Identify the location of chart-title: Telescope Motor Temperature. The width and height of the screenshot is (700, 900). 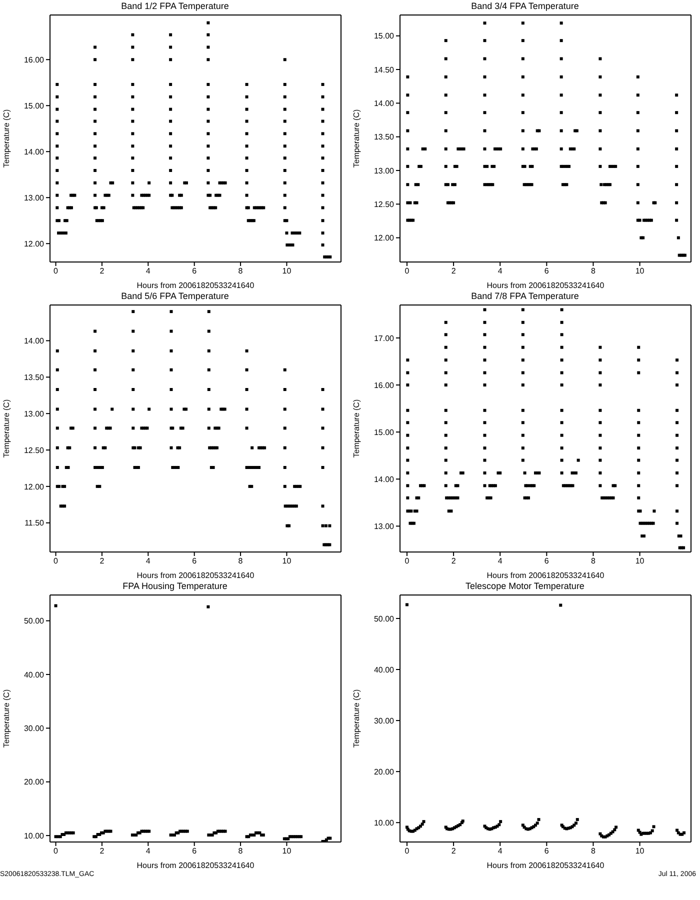
(525, 586).